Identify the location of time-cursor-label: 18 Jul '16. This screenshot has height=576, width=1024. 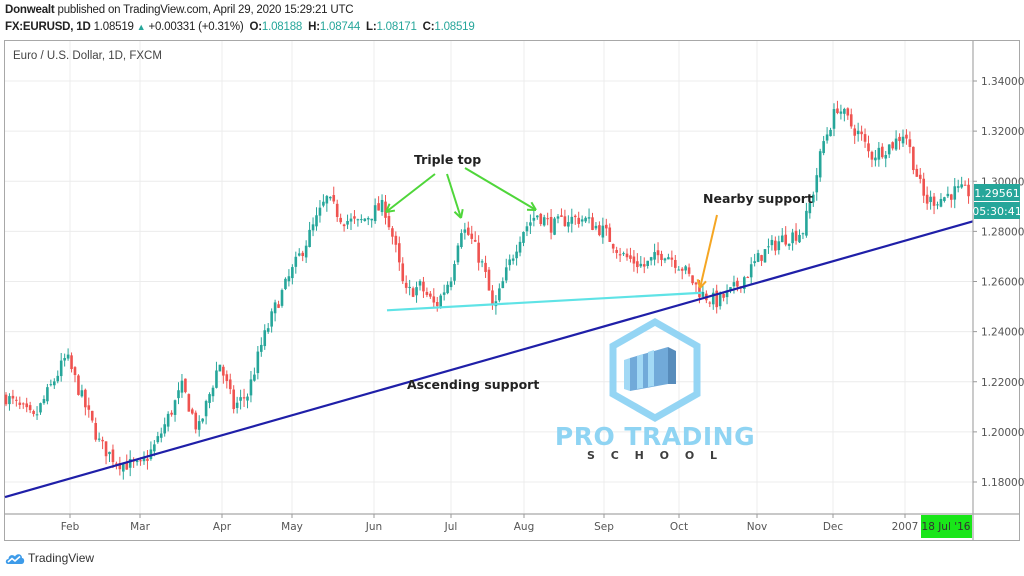
(946, 526).